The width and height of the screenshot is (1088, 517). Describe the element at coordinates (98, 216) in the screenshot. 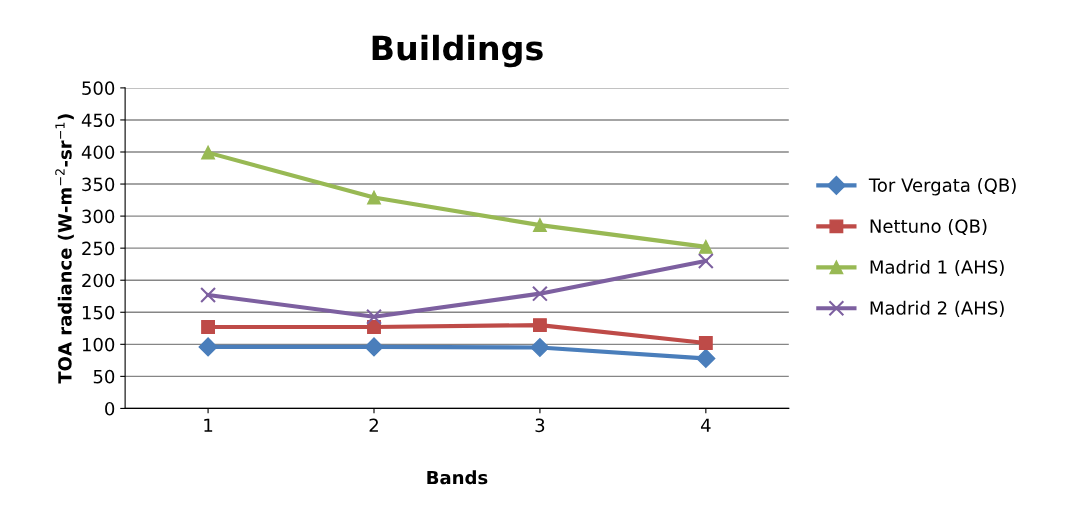

I see `y-tick-label: 300` at that location.